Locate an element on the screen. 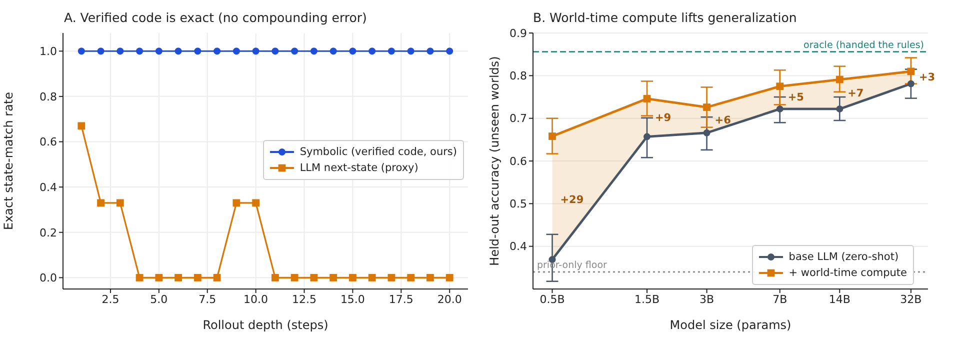  x-tick-label: 15.0 is located at coordinates (352, 299).